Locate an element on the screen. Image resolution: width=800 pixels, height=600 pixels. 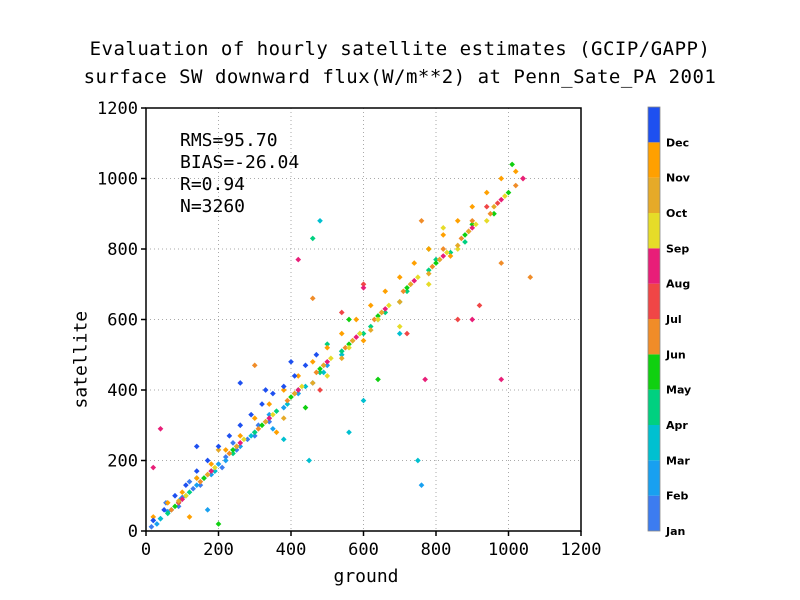
stat-r: R=0.94 is located at coordinates (213, 184).